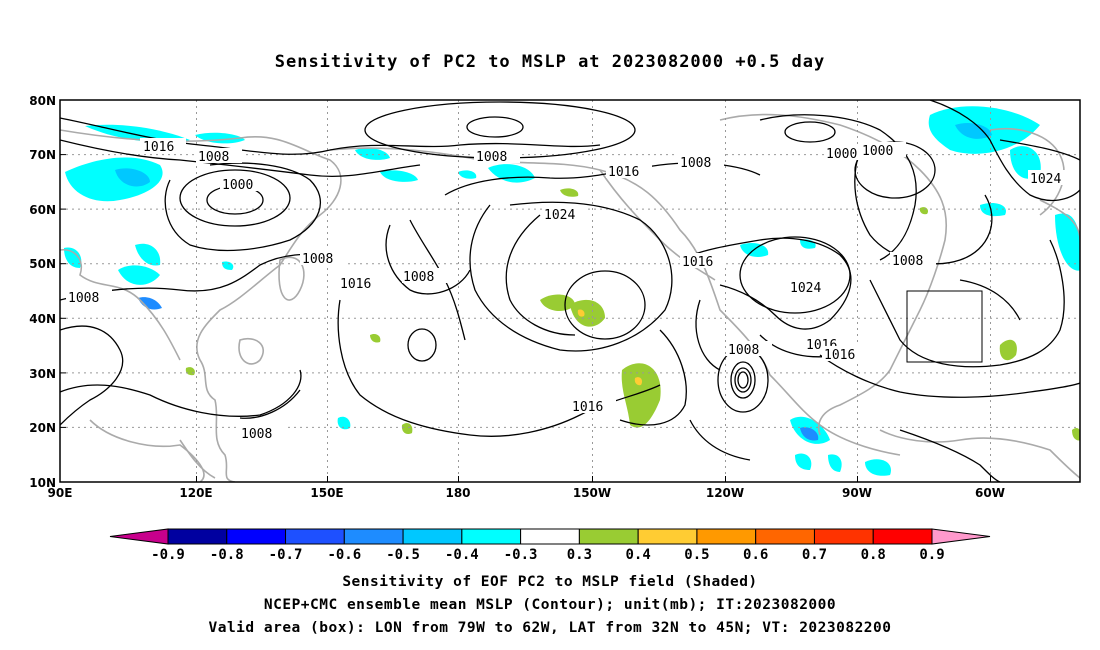 This screenshot has width=1100, height=650. What do you see at coordinates (42, 292) in the screenshot?
I see `lat-labels: 80N 70N 60N 50N 40N 30N 20N 10N` at bounding box center [42, 292].